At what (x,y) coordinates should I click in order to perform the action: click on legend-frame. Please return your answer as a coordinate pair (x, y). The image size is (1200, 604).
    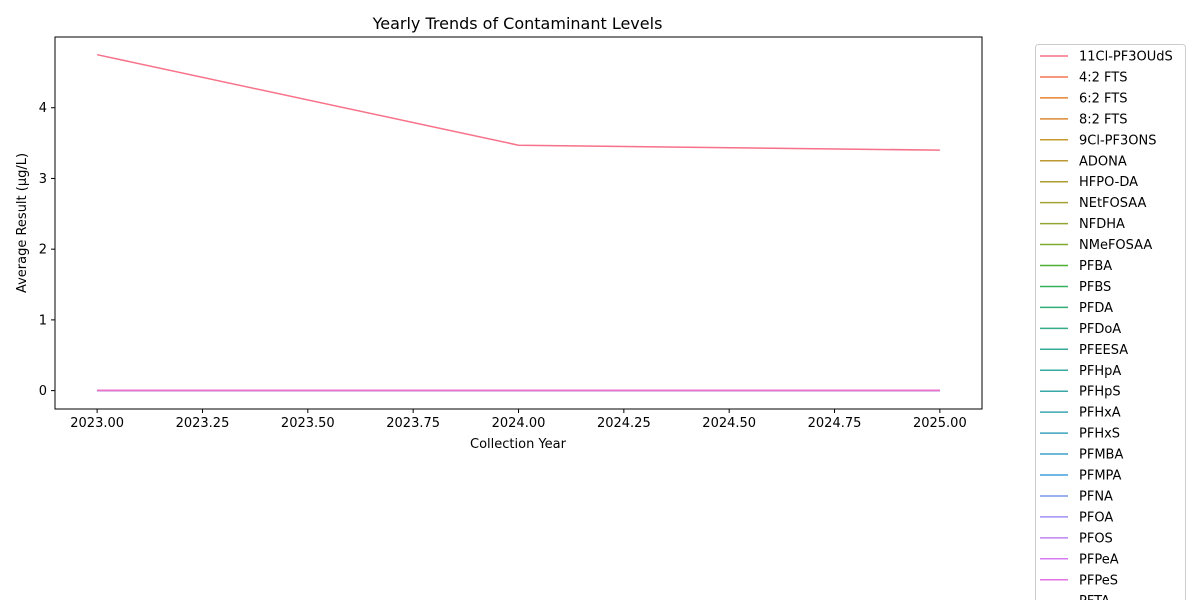
    Looking at the image, I should click on (1110, 324).